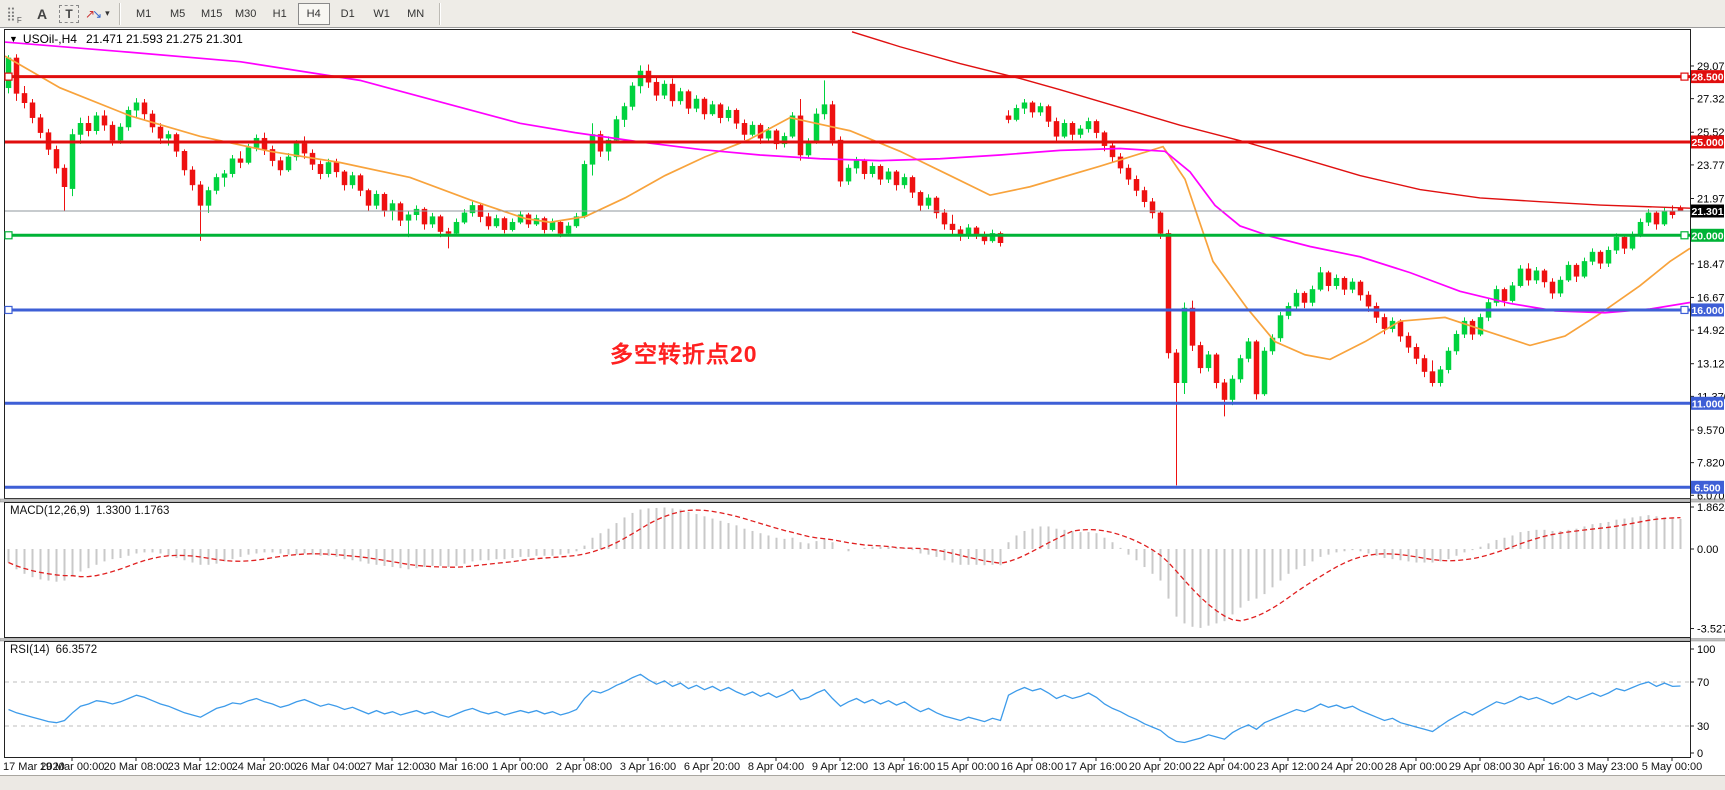  I want to click on price-axis-label: 14.920, so click(1711, 331).